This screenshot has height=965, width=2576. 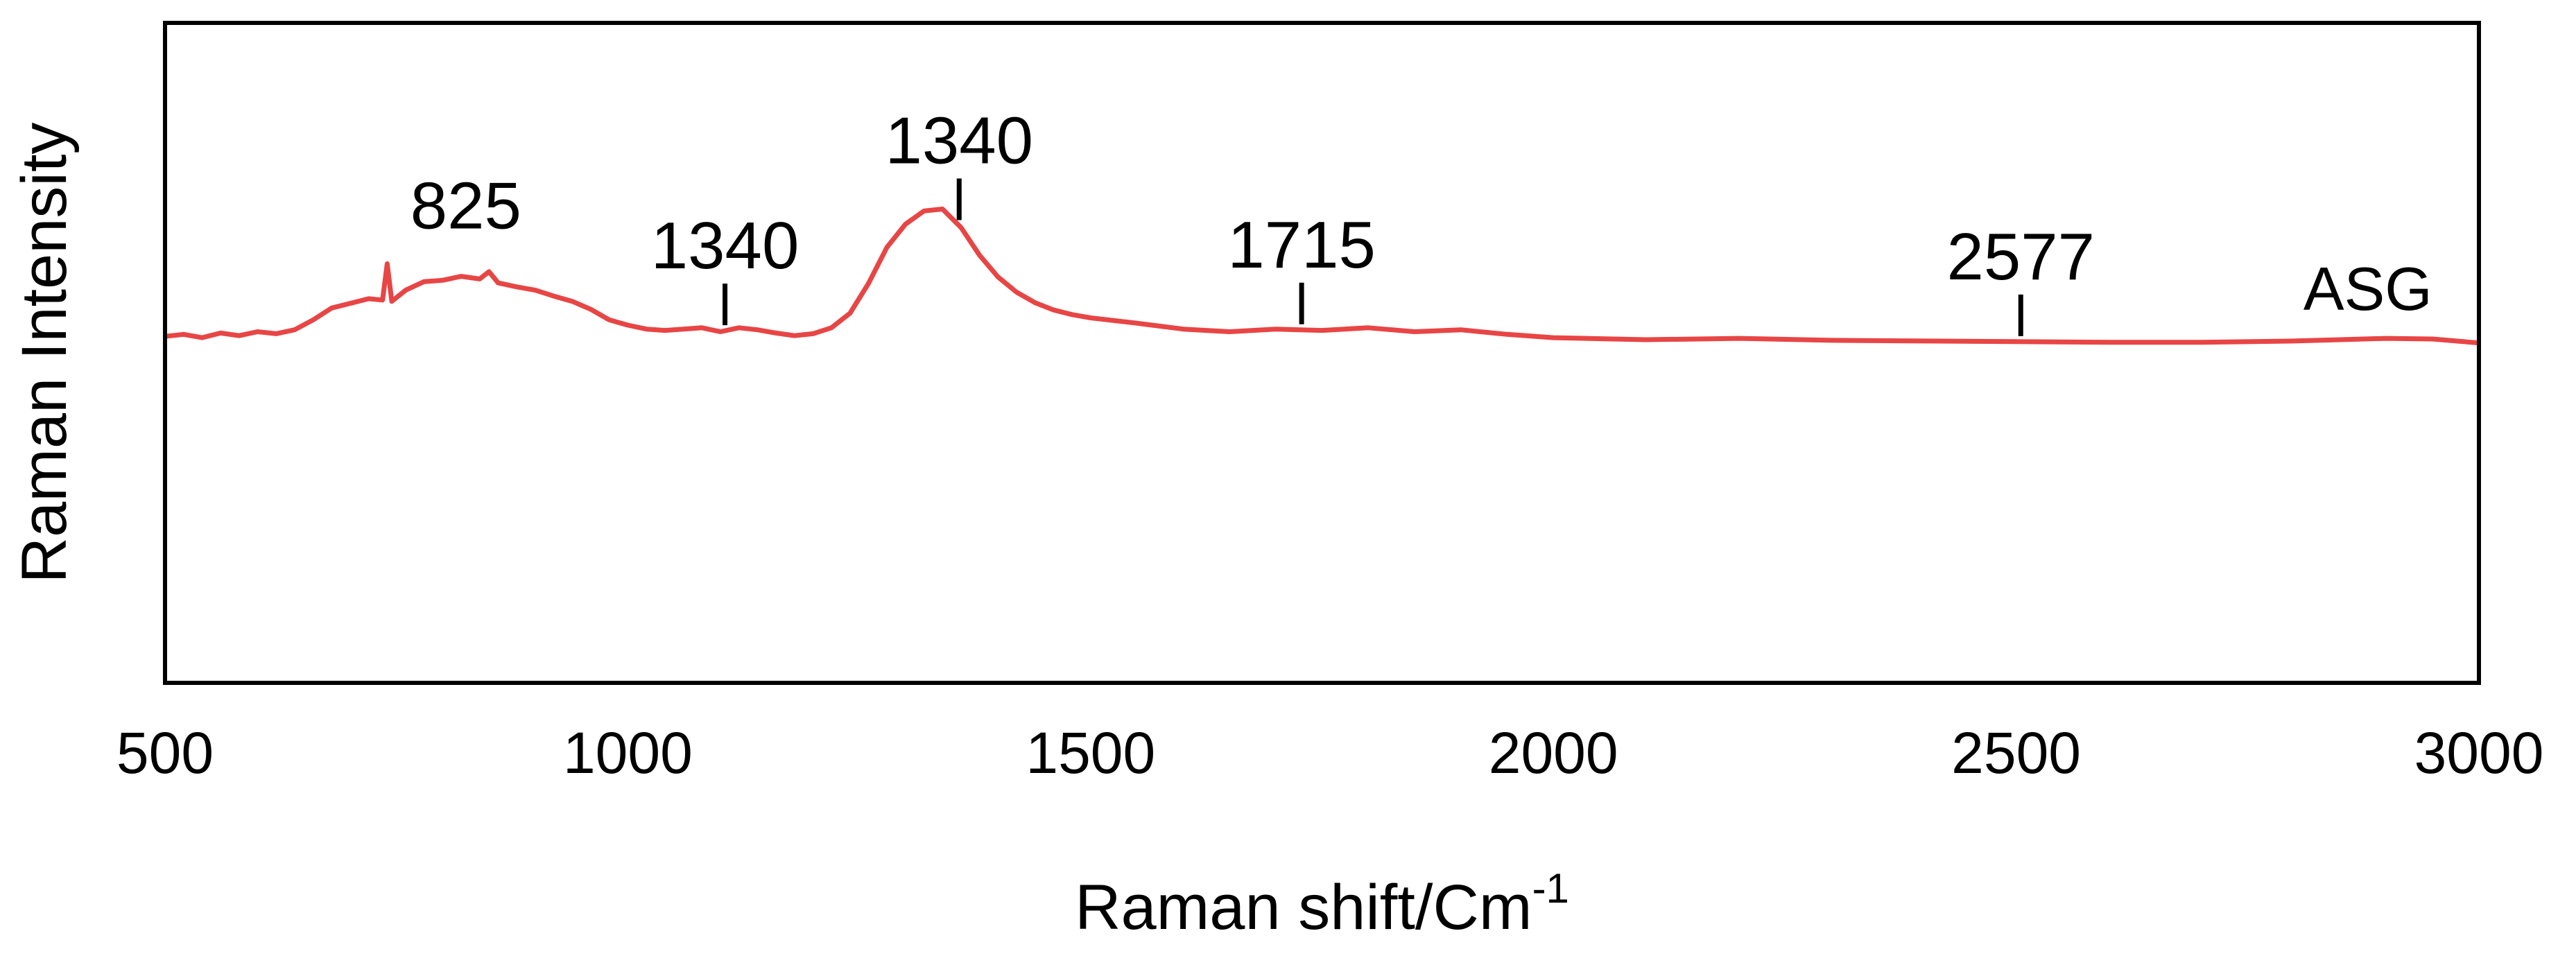 I want to click on series-line-asg, so click(x=1322, y=276).